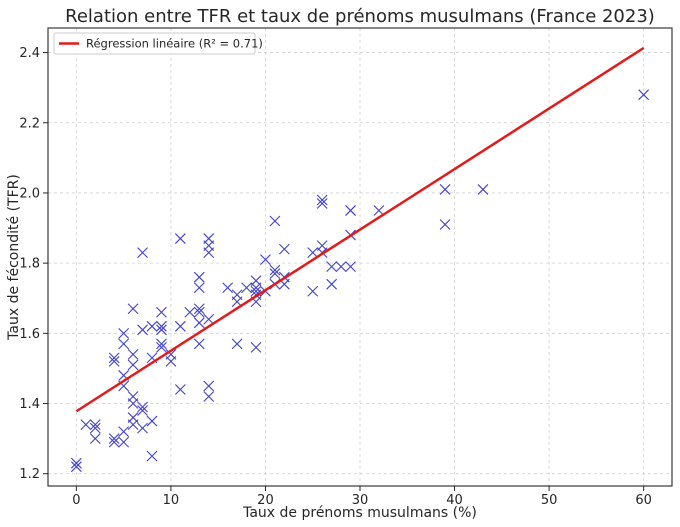 The width and height of the screenshot is (680, 527). Describe the element at coordinates (171, 500) in the screenshot. I see `x-tick-label: 10` at that location.